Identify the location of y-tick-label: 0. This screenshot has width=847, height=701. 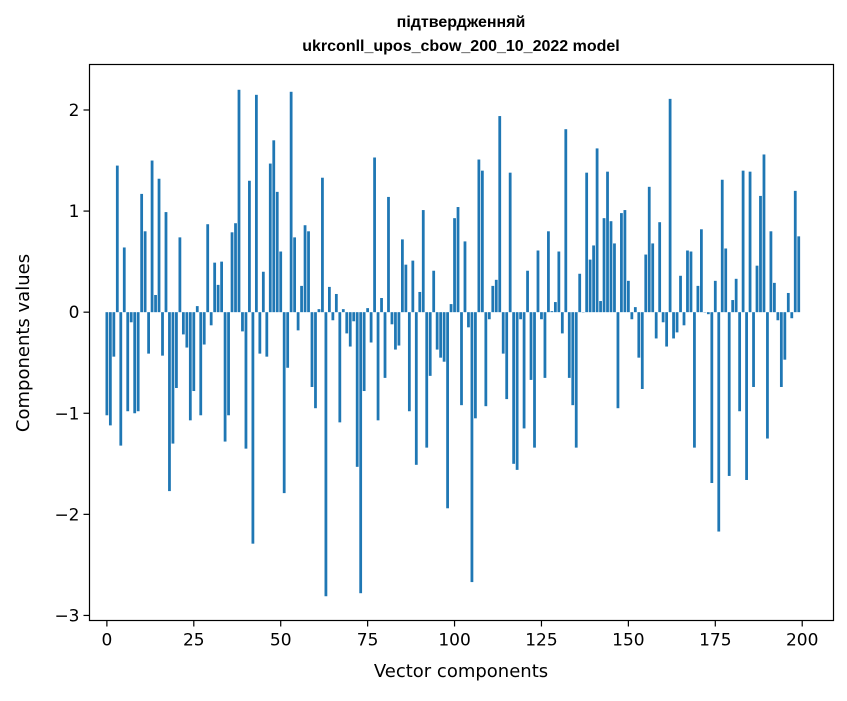
(74, 313).